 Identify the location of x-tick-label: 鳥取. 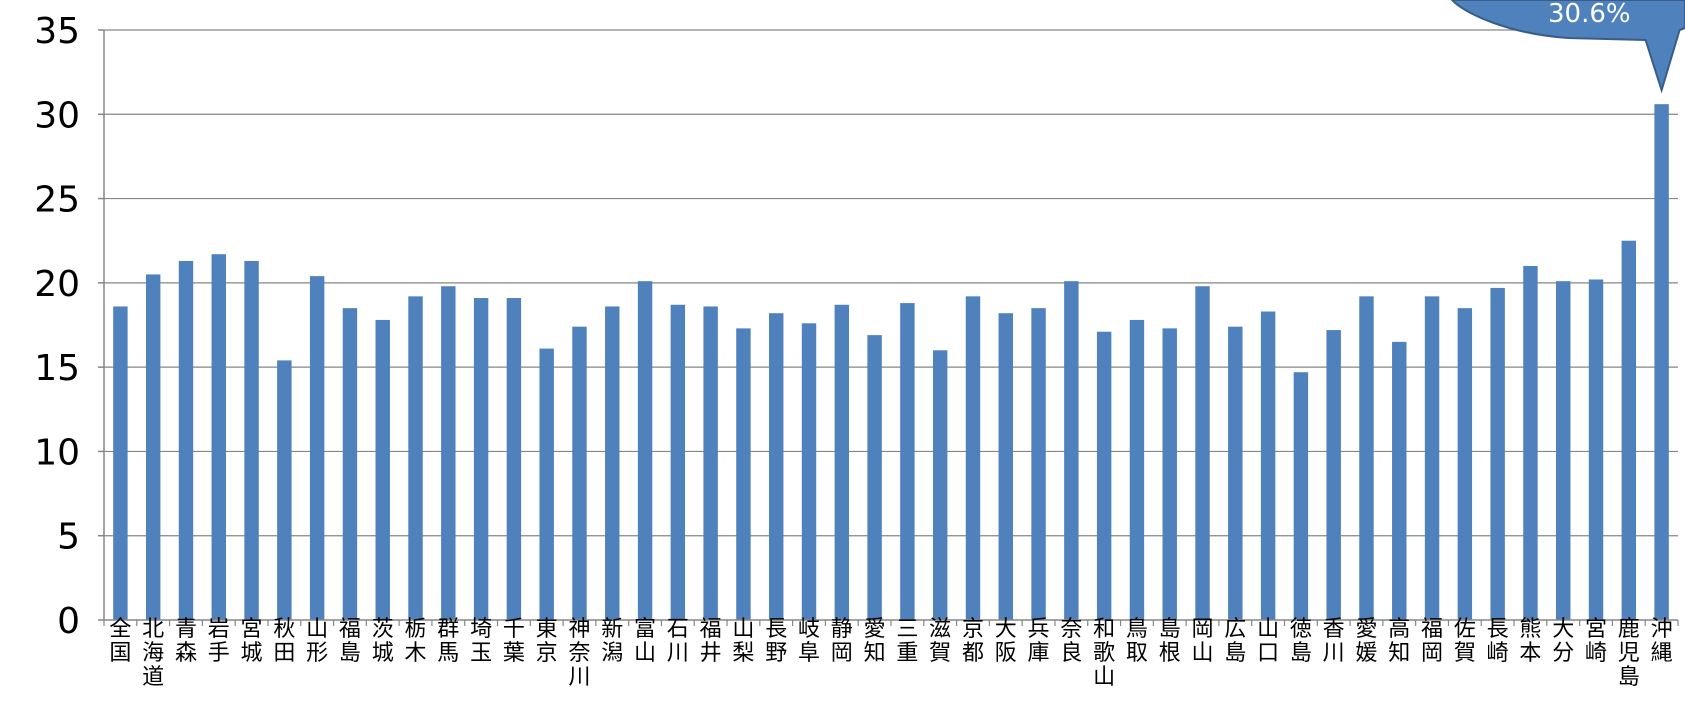
(1137, 641).